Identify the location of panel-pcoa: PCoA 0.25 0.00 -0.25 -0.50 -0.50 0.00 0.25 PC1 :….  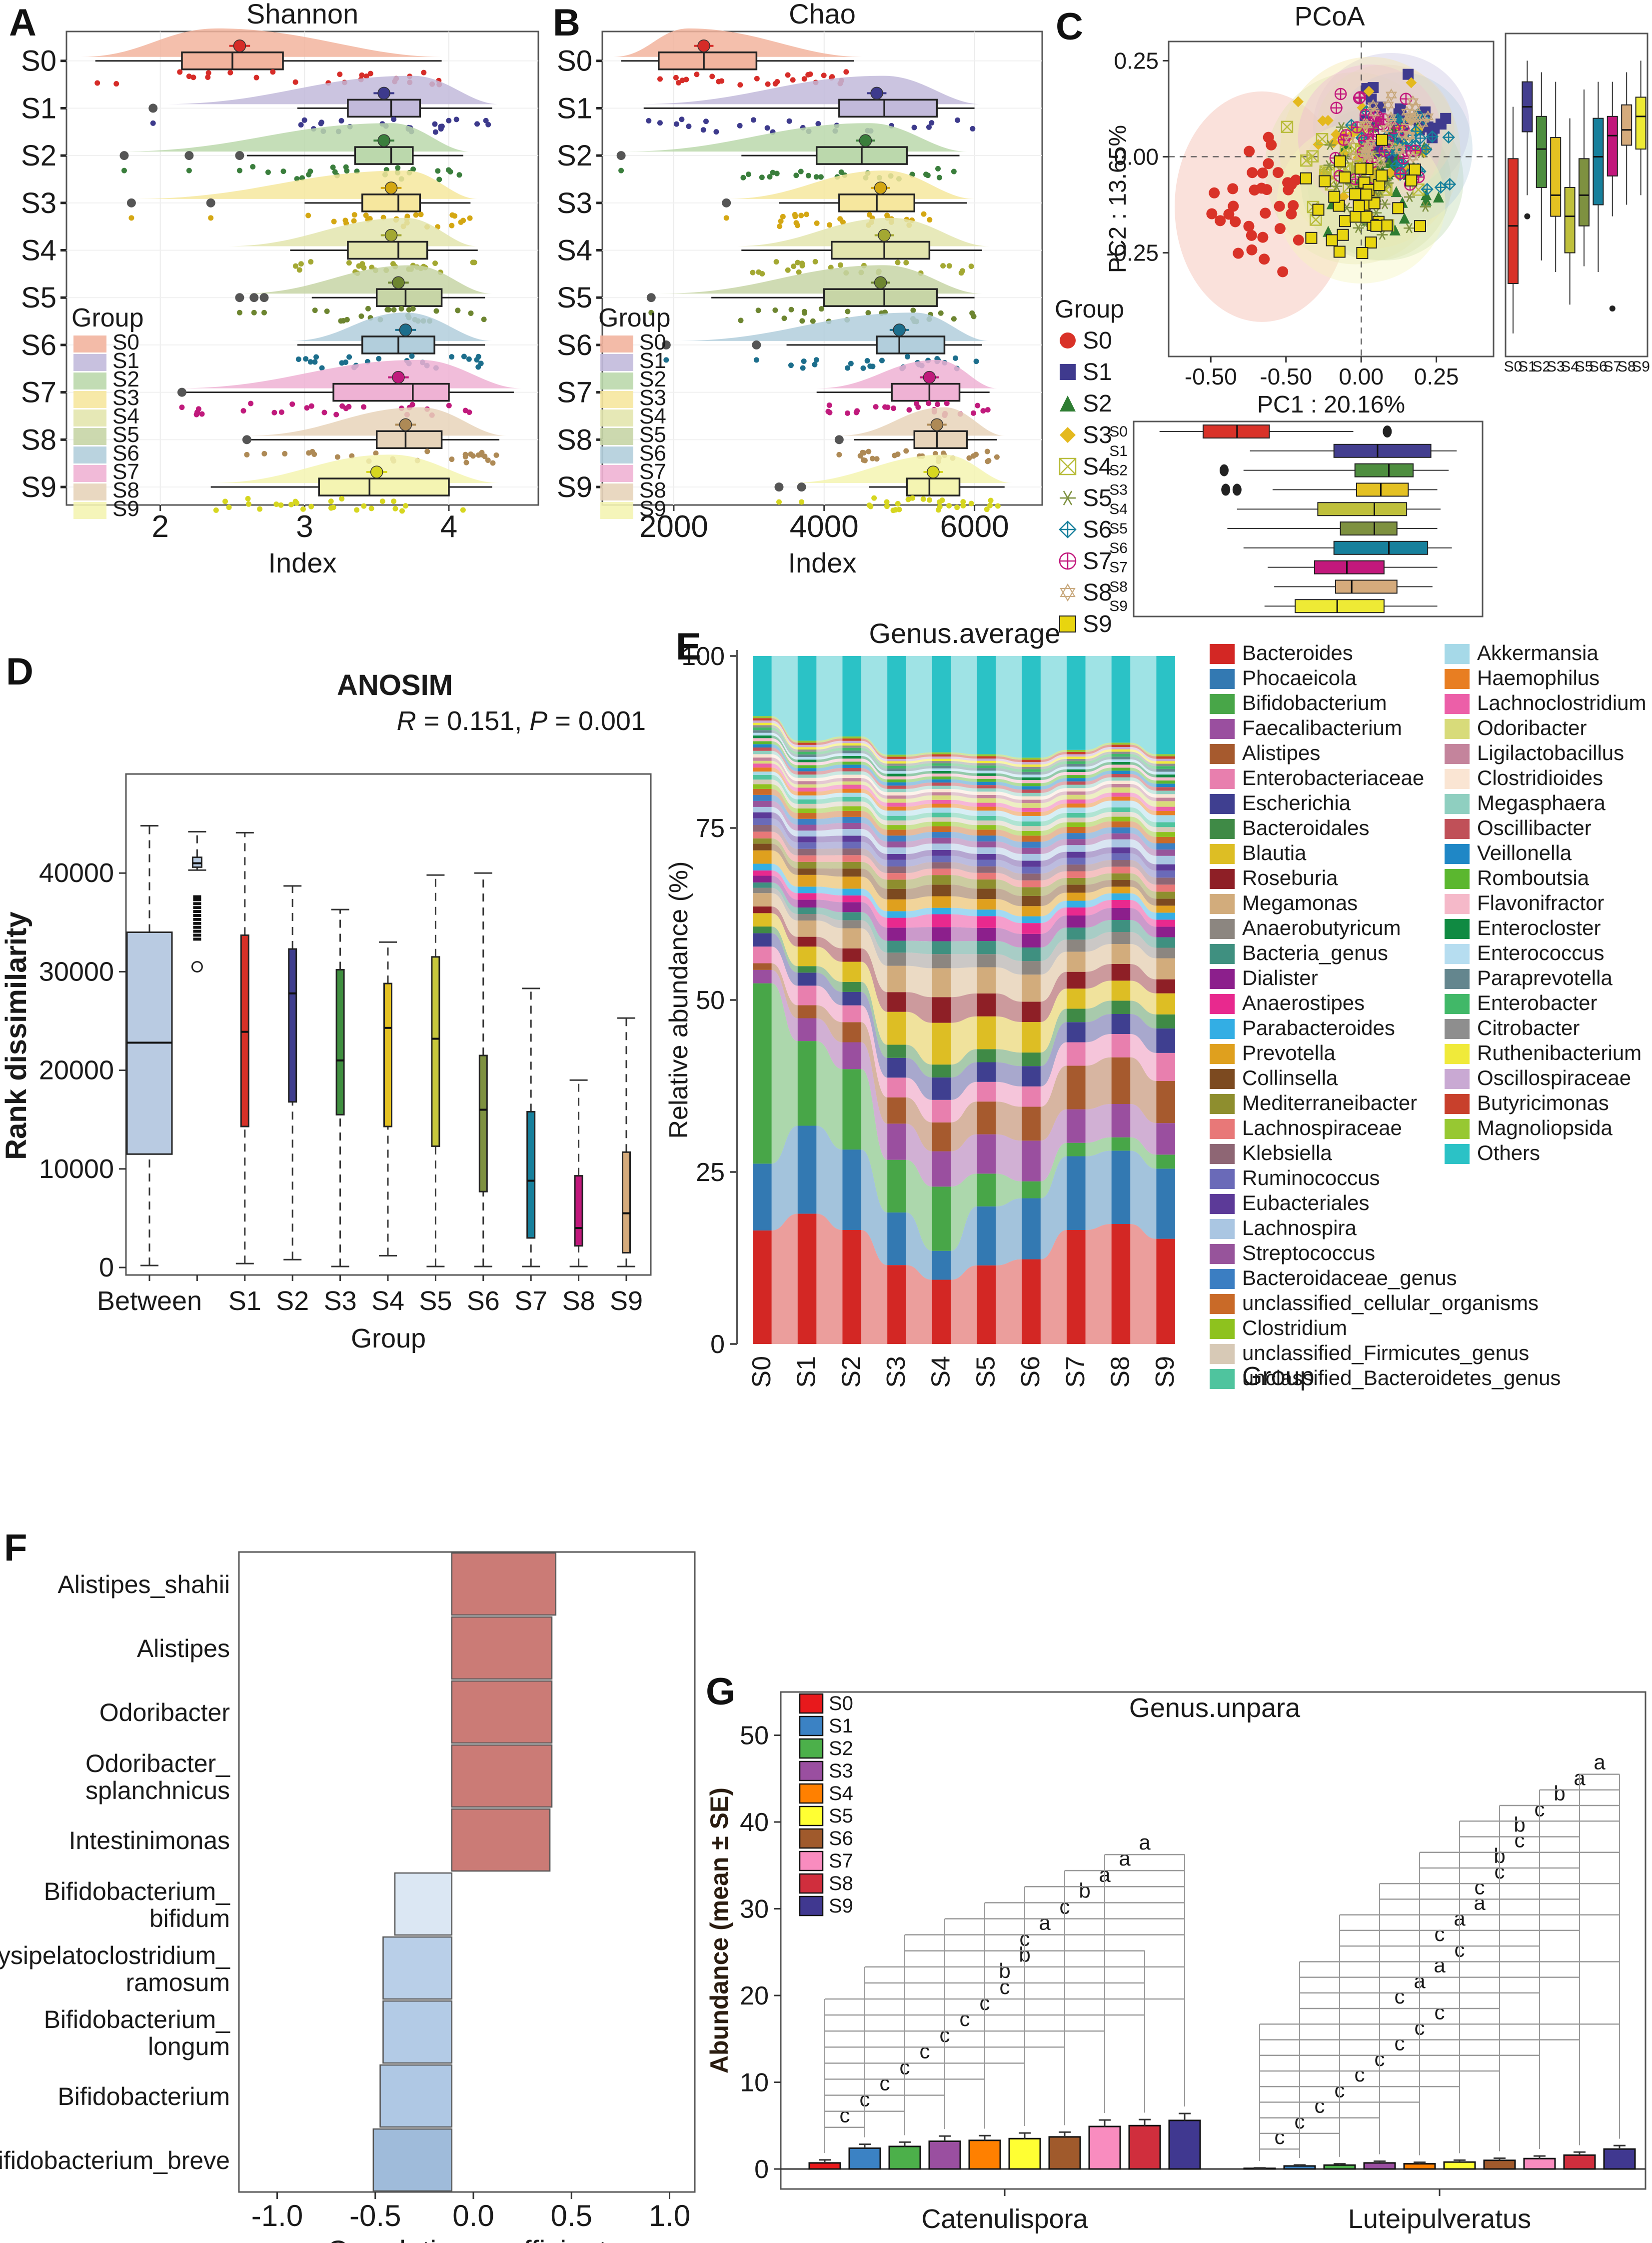
(1351, 320).